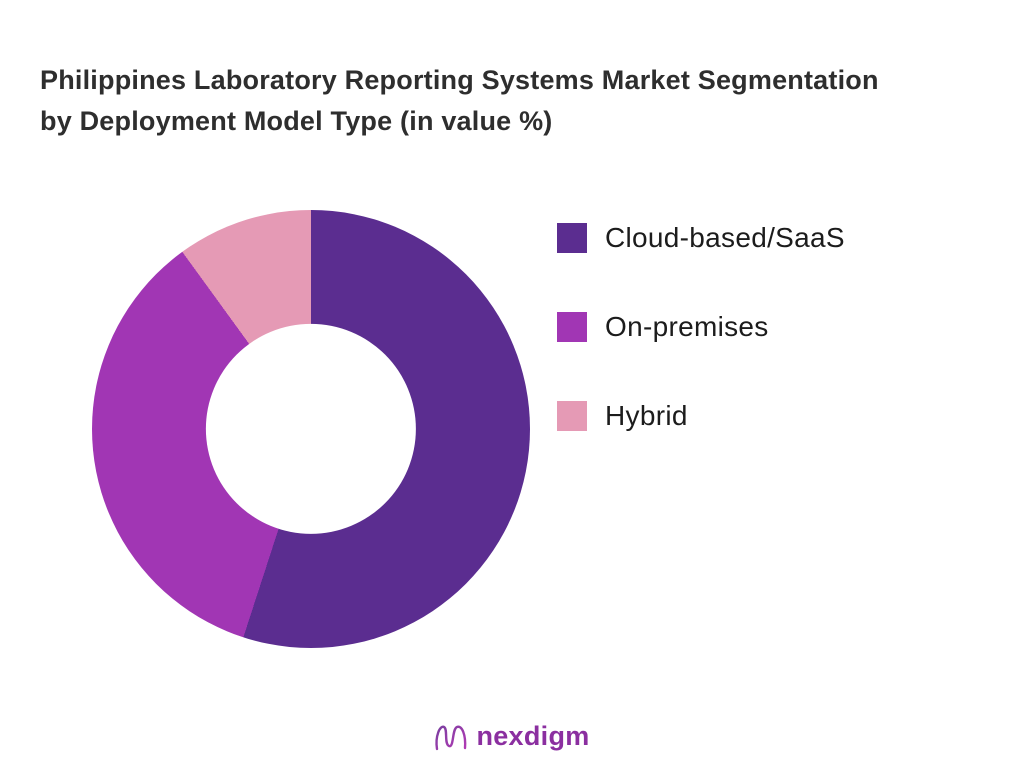  I want to click on legend-swatch-cloud-based-saas, so click(572, 238).